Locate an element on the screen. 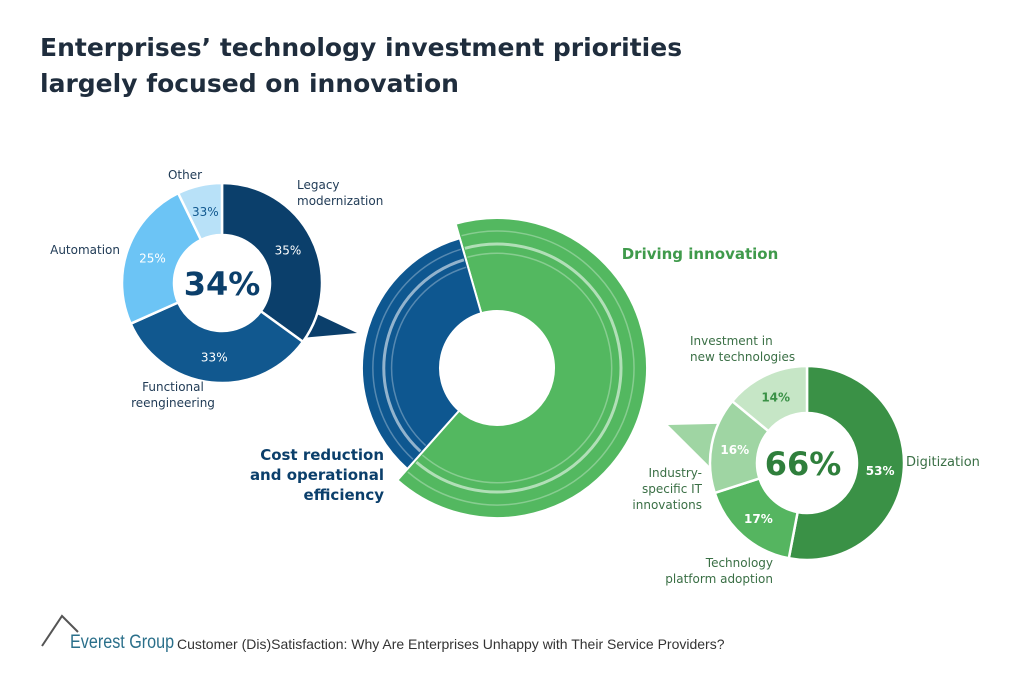 The image size is (1024, 684). cost-legend-other: Other is located at coordinates (185, 175).